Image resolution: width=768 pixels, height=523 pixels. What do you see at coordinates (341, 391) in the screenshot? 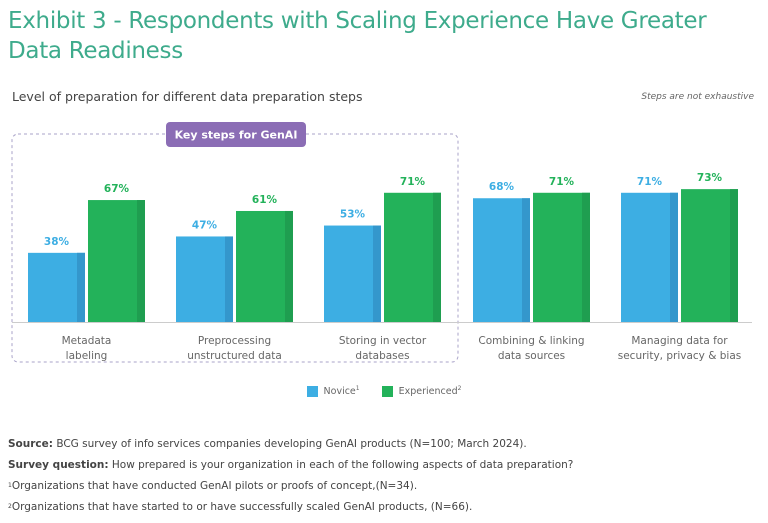
I see `legend-label-novice: Novice1` at bounding box center [341, 391].